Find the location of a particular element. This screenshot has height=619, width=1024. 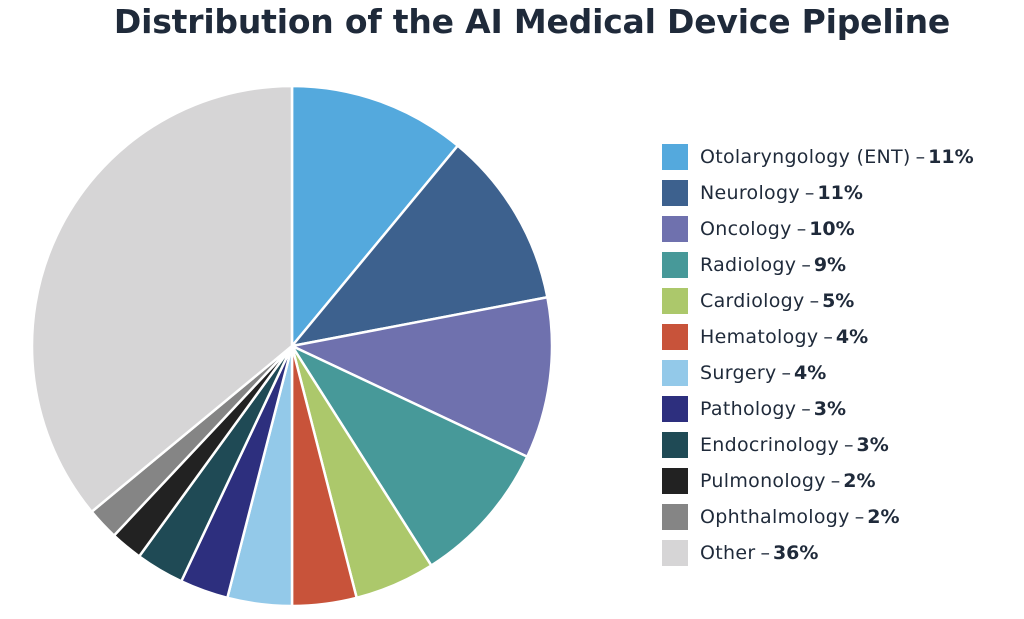

legend-item: Cardiology –5% is located at coordinates (818, 301).